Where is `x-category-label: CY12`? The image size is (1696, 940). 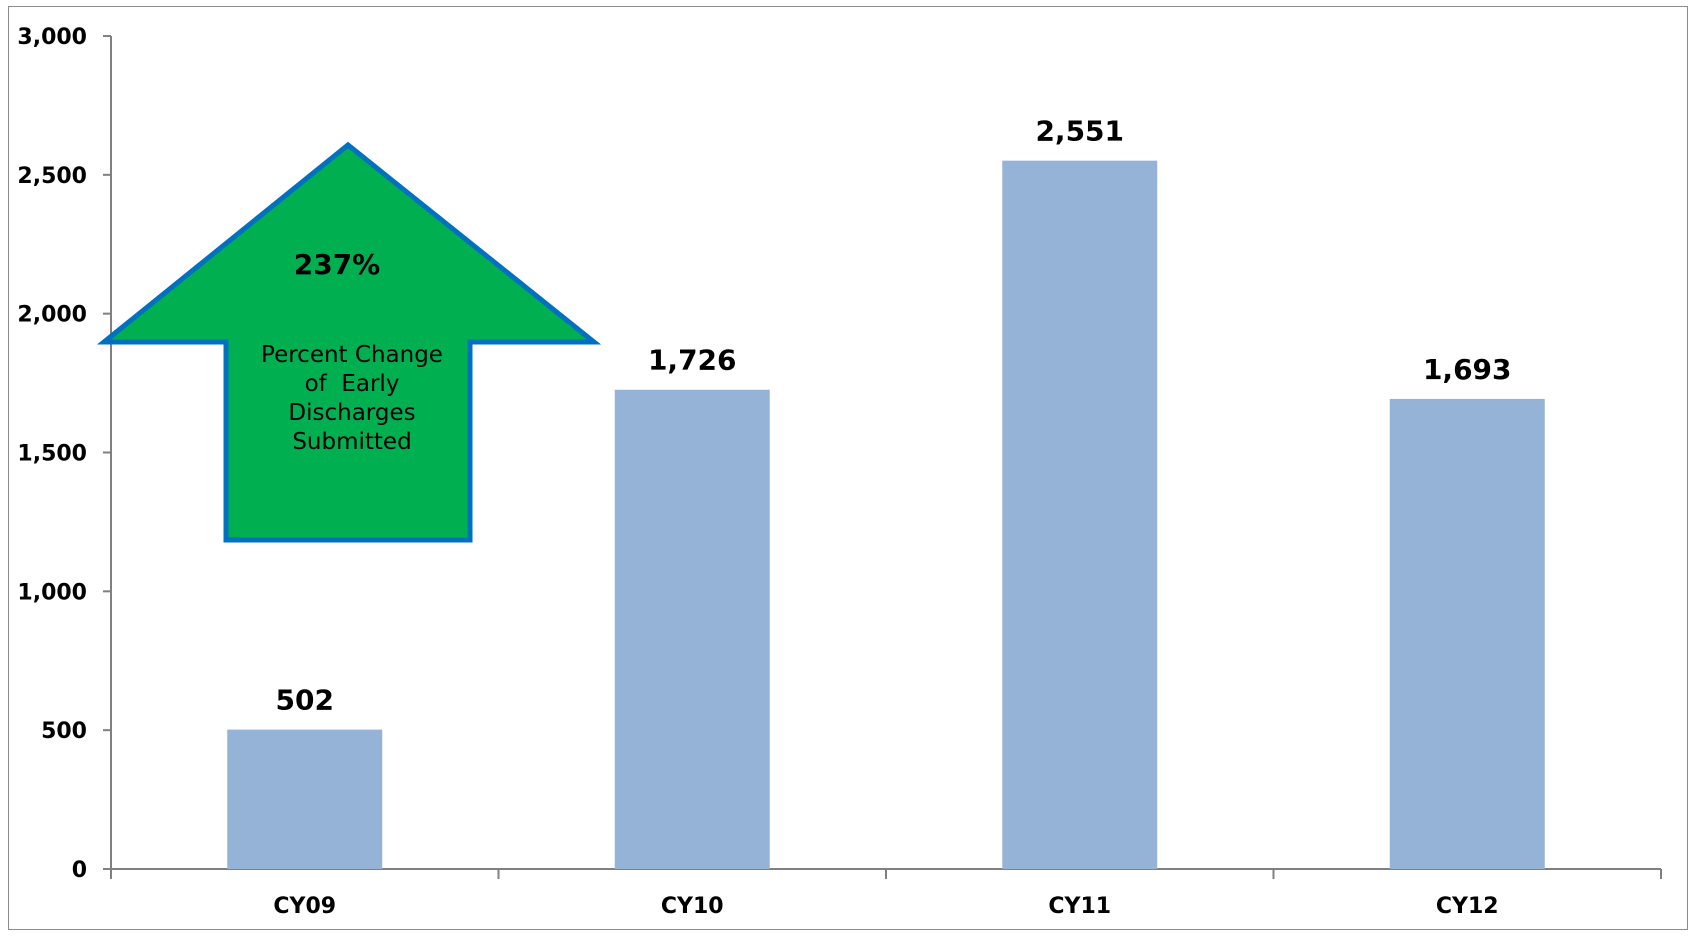
x-category-label: CY12 is located at coordinates (1467, 906).